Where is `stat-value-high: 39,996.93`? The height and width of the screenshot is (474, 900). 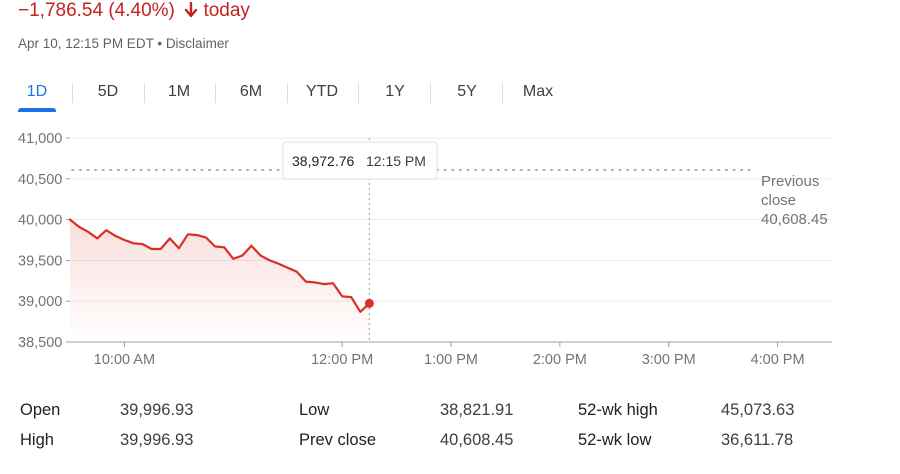 stat-value-high: 39,996.93 is located at coordinates (157, 440).